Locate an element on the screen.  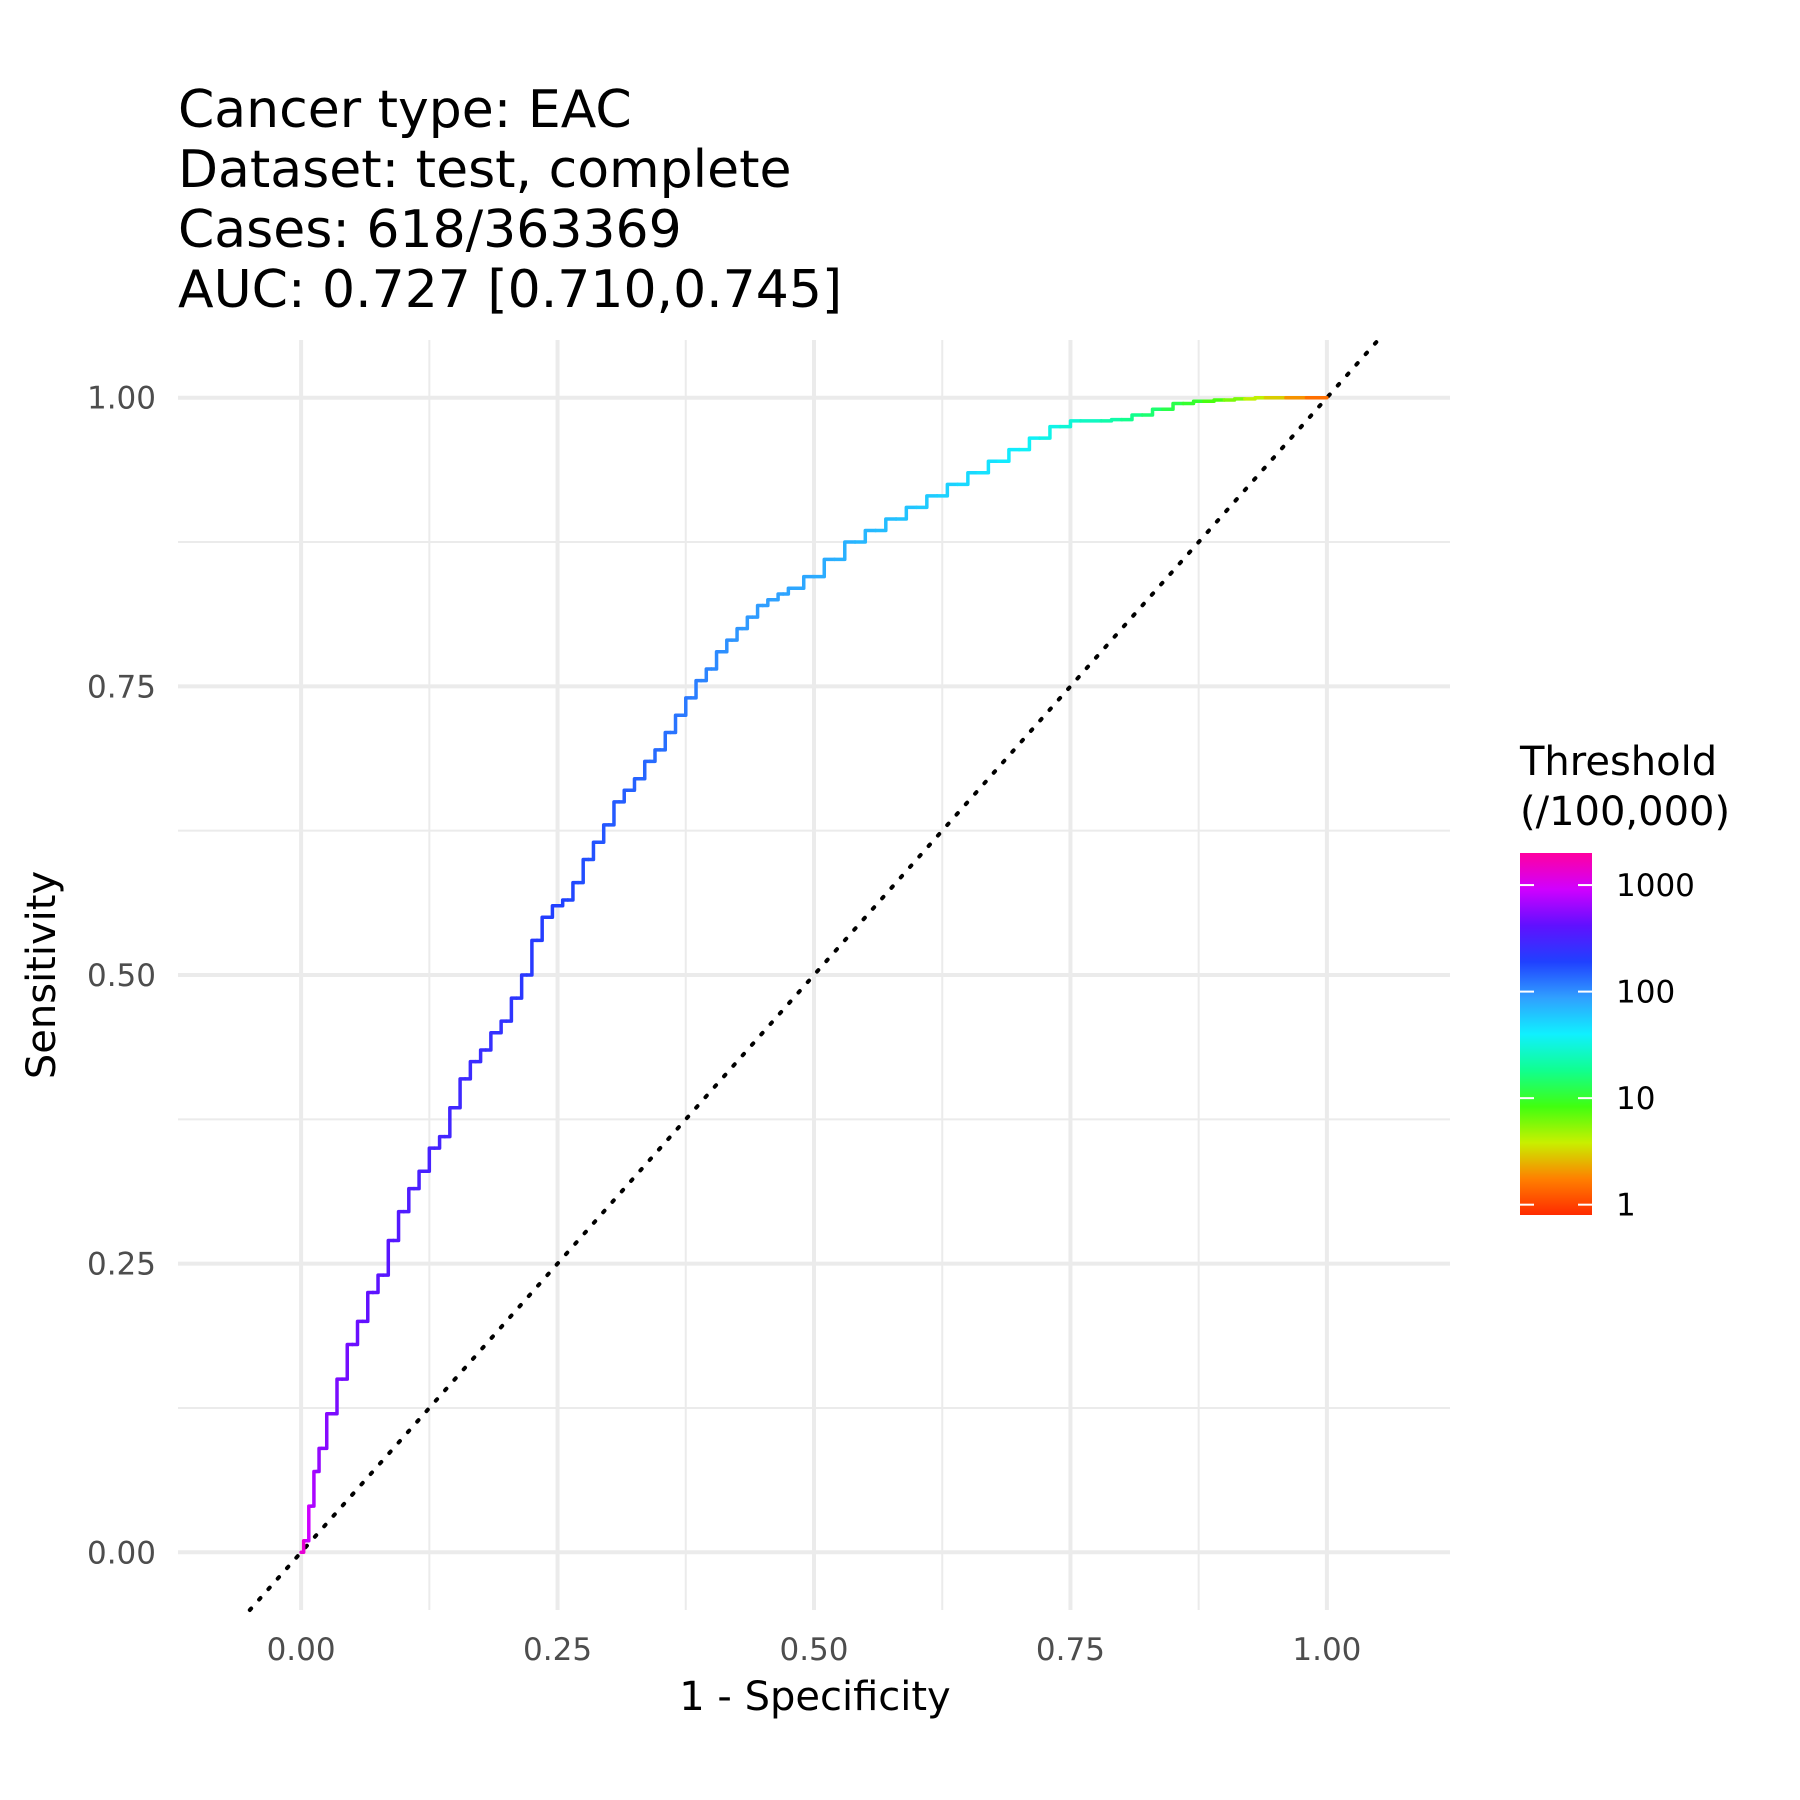
colorbar-label-2: 100 is located at coordinates (1645, 993).